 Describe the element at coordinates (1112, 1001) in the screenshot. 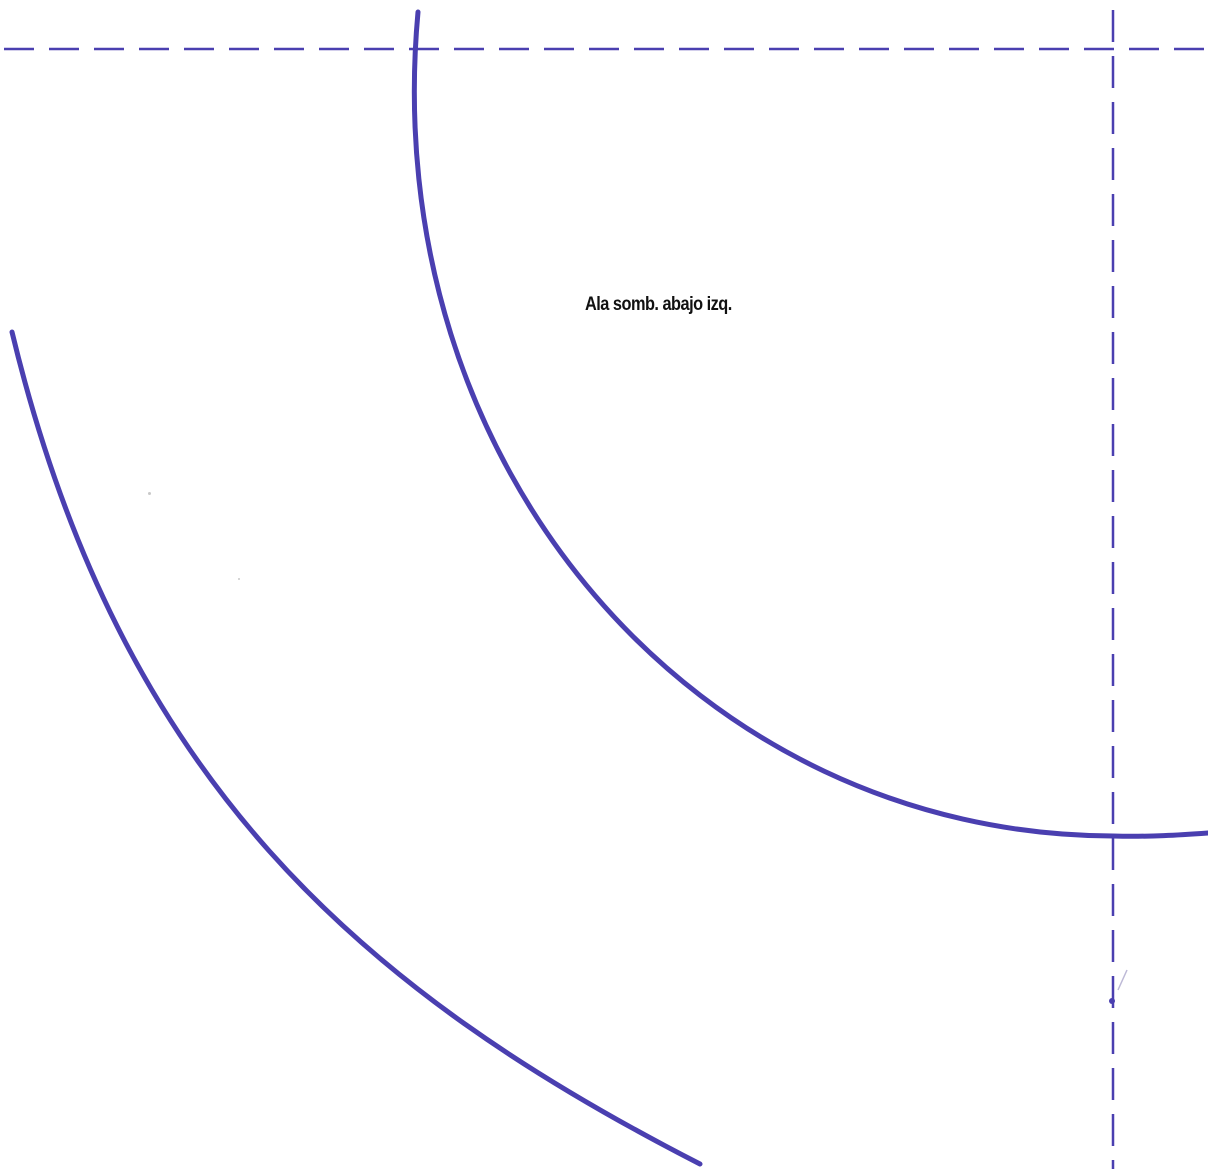

I see `scan-dot` at that location.